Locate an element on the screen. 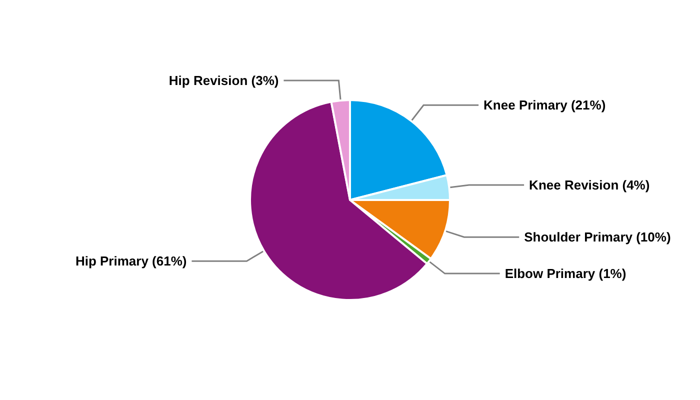 This screenshot has height=400, width=700. slice-label: Hip Primary (61%) is located at coordinates (131, 261).